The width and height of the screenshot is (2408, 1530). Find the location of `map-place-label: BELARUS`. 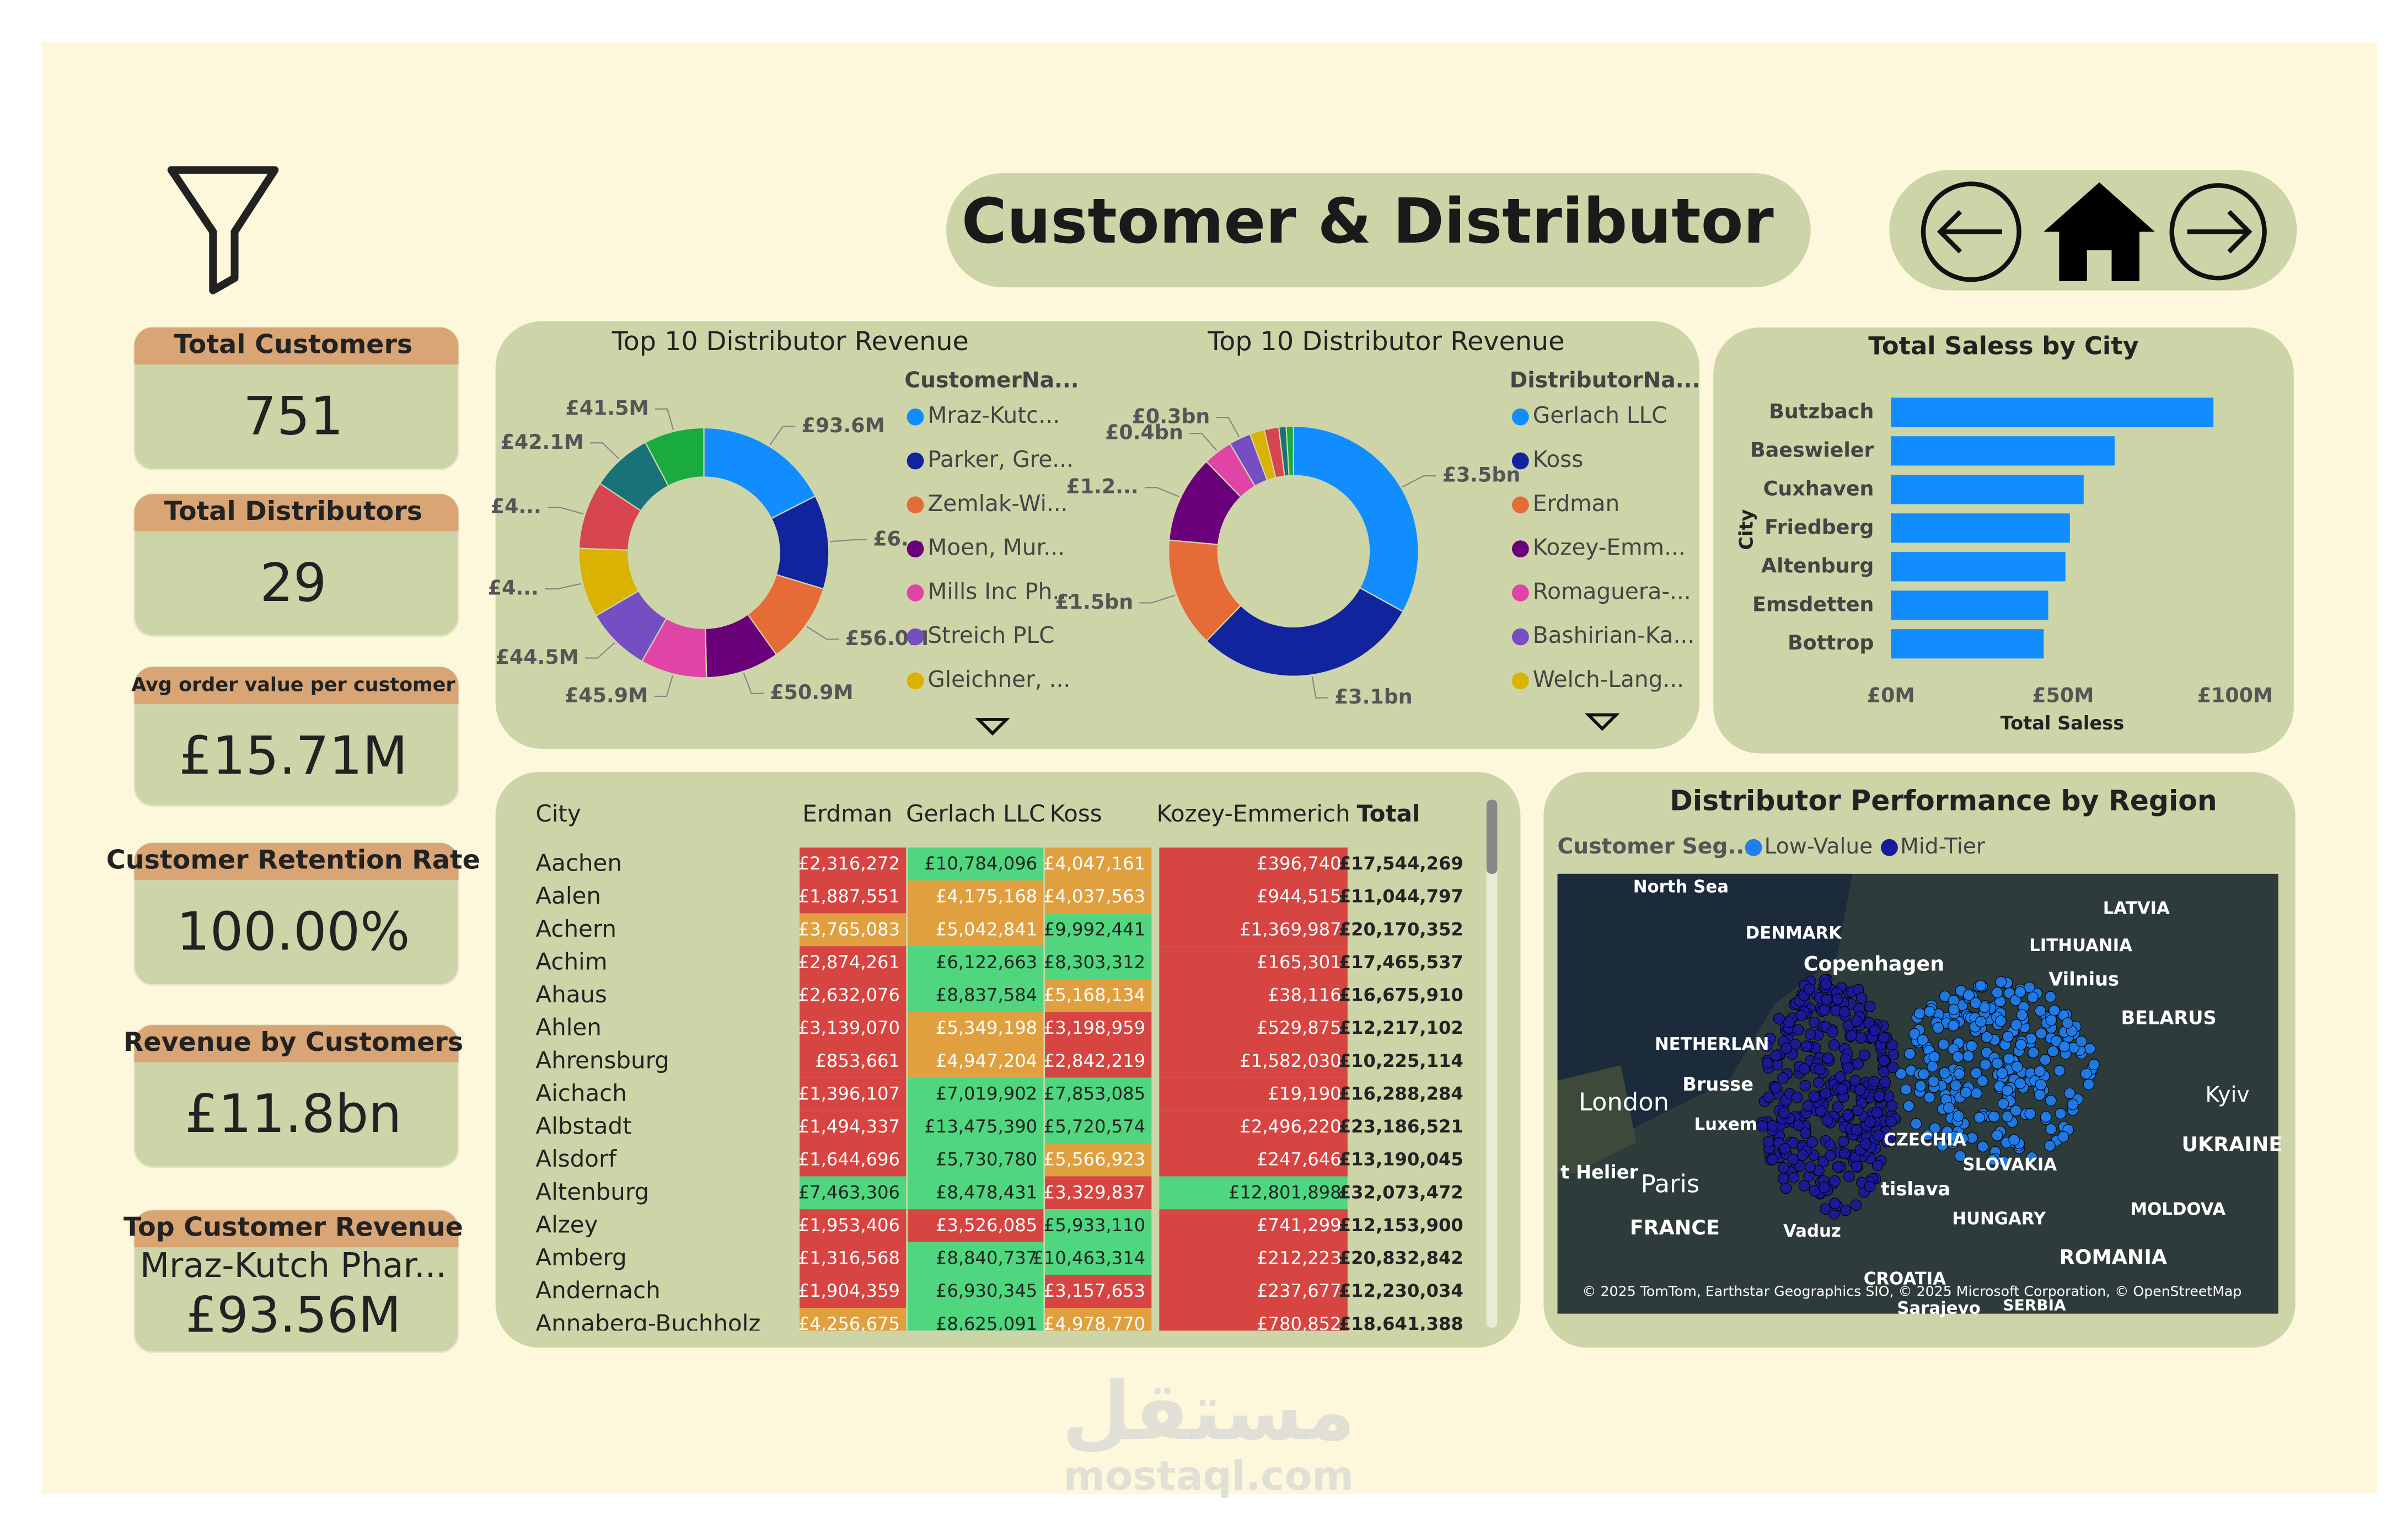

map-place-label: BELARUS is located at coordinates (2168, 1018).